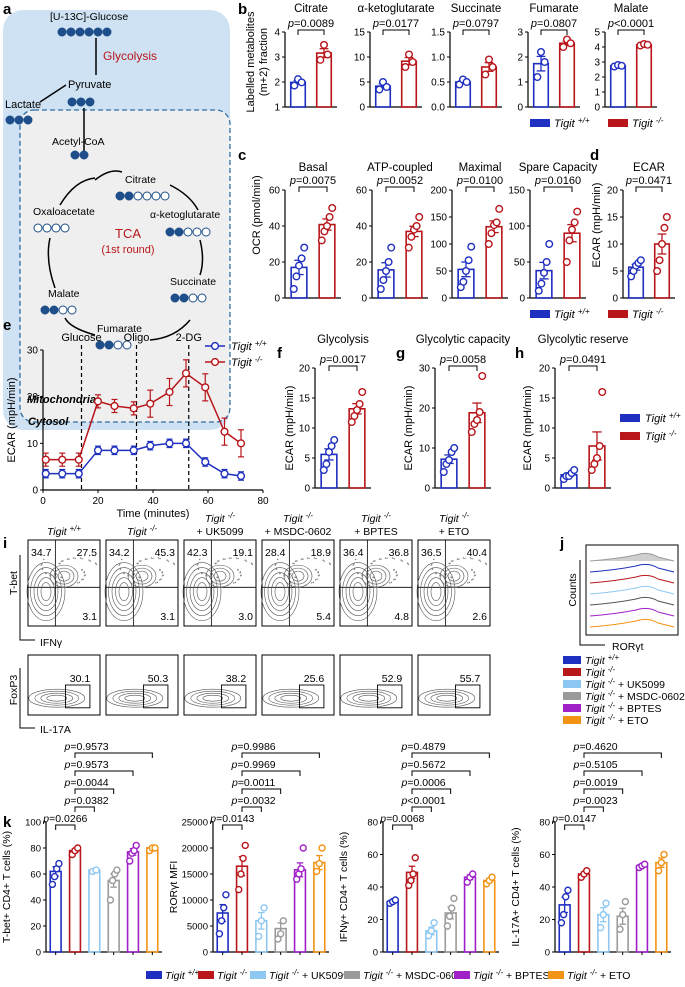  Describe the element at coordinates (309, 975) in the screenshot. I see `genotype-label: Tigit -/- + UK5099` at that location.